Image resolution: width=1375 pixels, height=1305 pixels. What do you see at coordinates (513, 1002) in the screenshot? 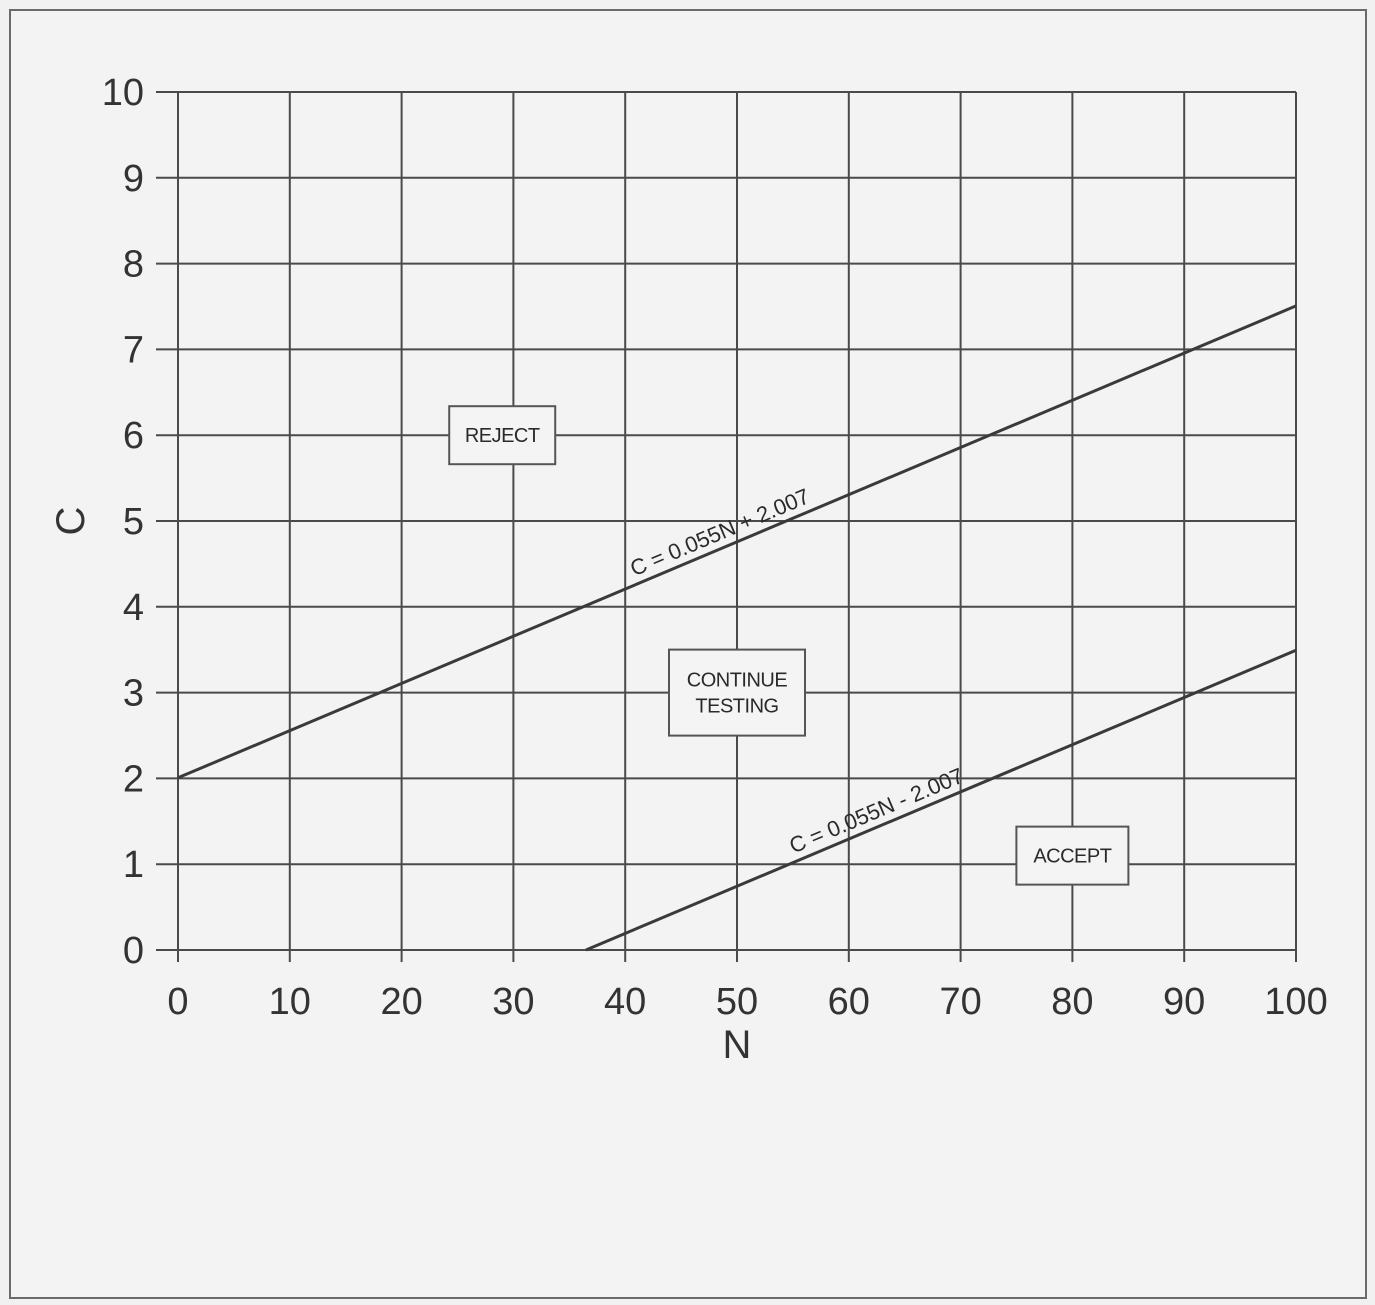
I see `x-tick-label: 30` at bounding box center [513, 1002].